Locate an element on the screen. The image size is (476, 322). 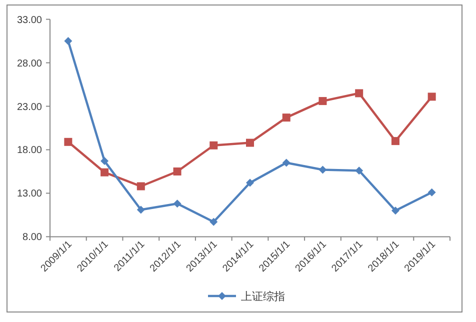
legend-item: 上证综指 is located at coordinates (246, 297).